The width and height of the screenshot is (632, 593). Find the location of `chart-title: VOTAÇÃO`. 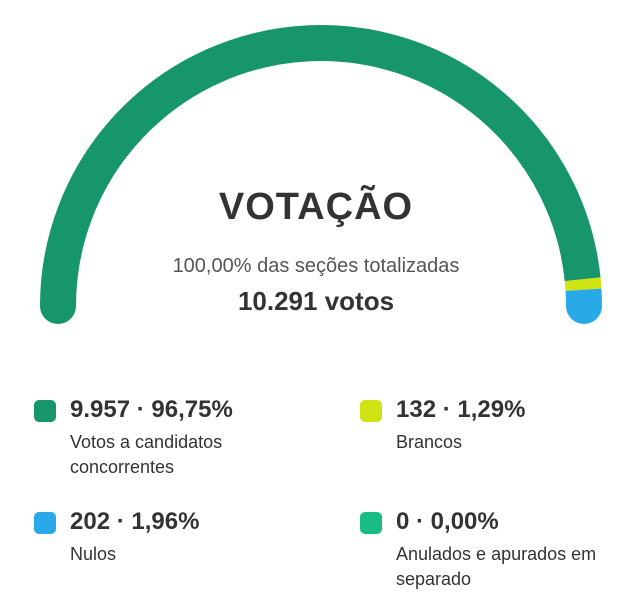

chart-title: VOTAÇÃO is located at coordinates (316, 207).